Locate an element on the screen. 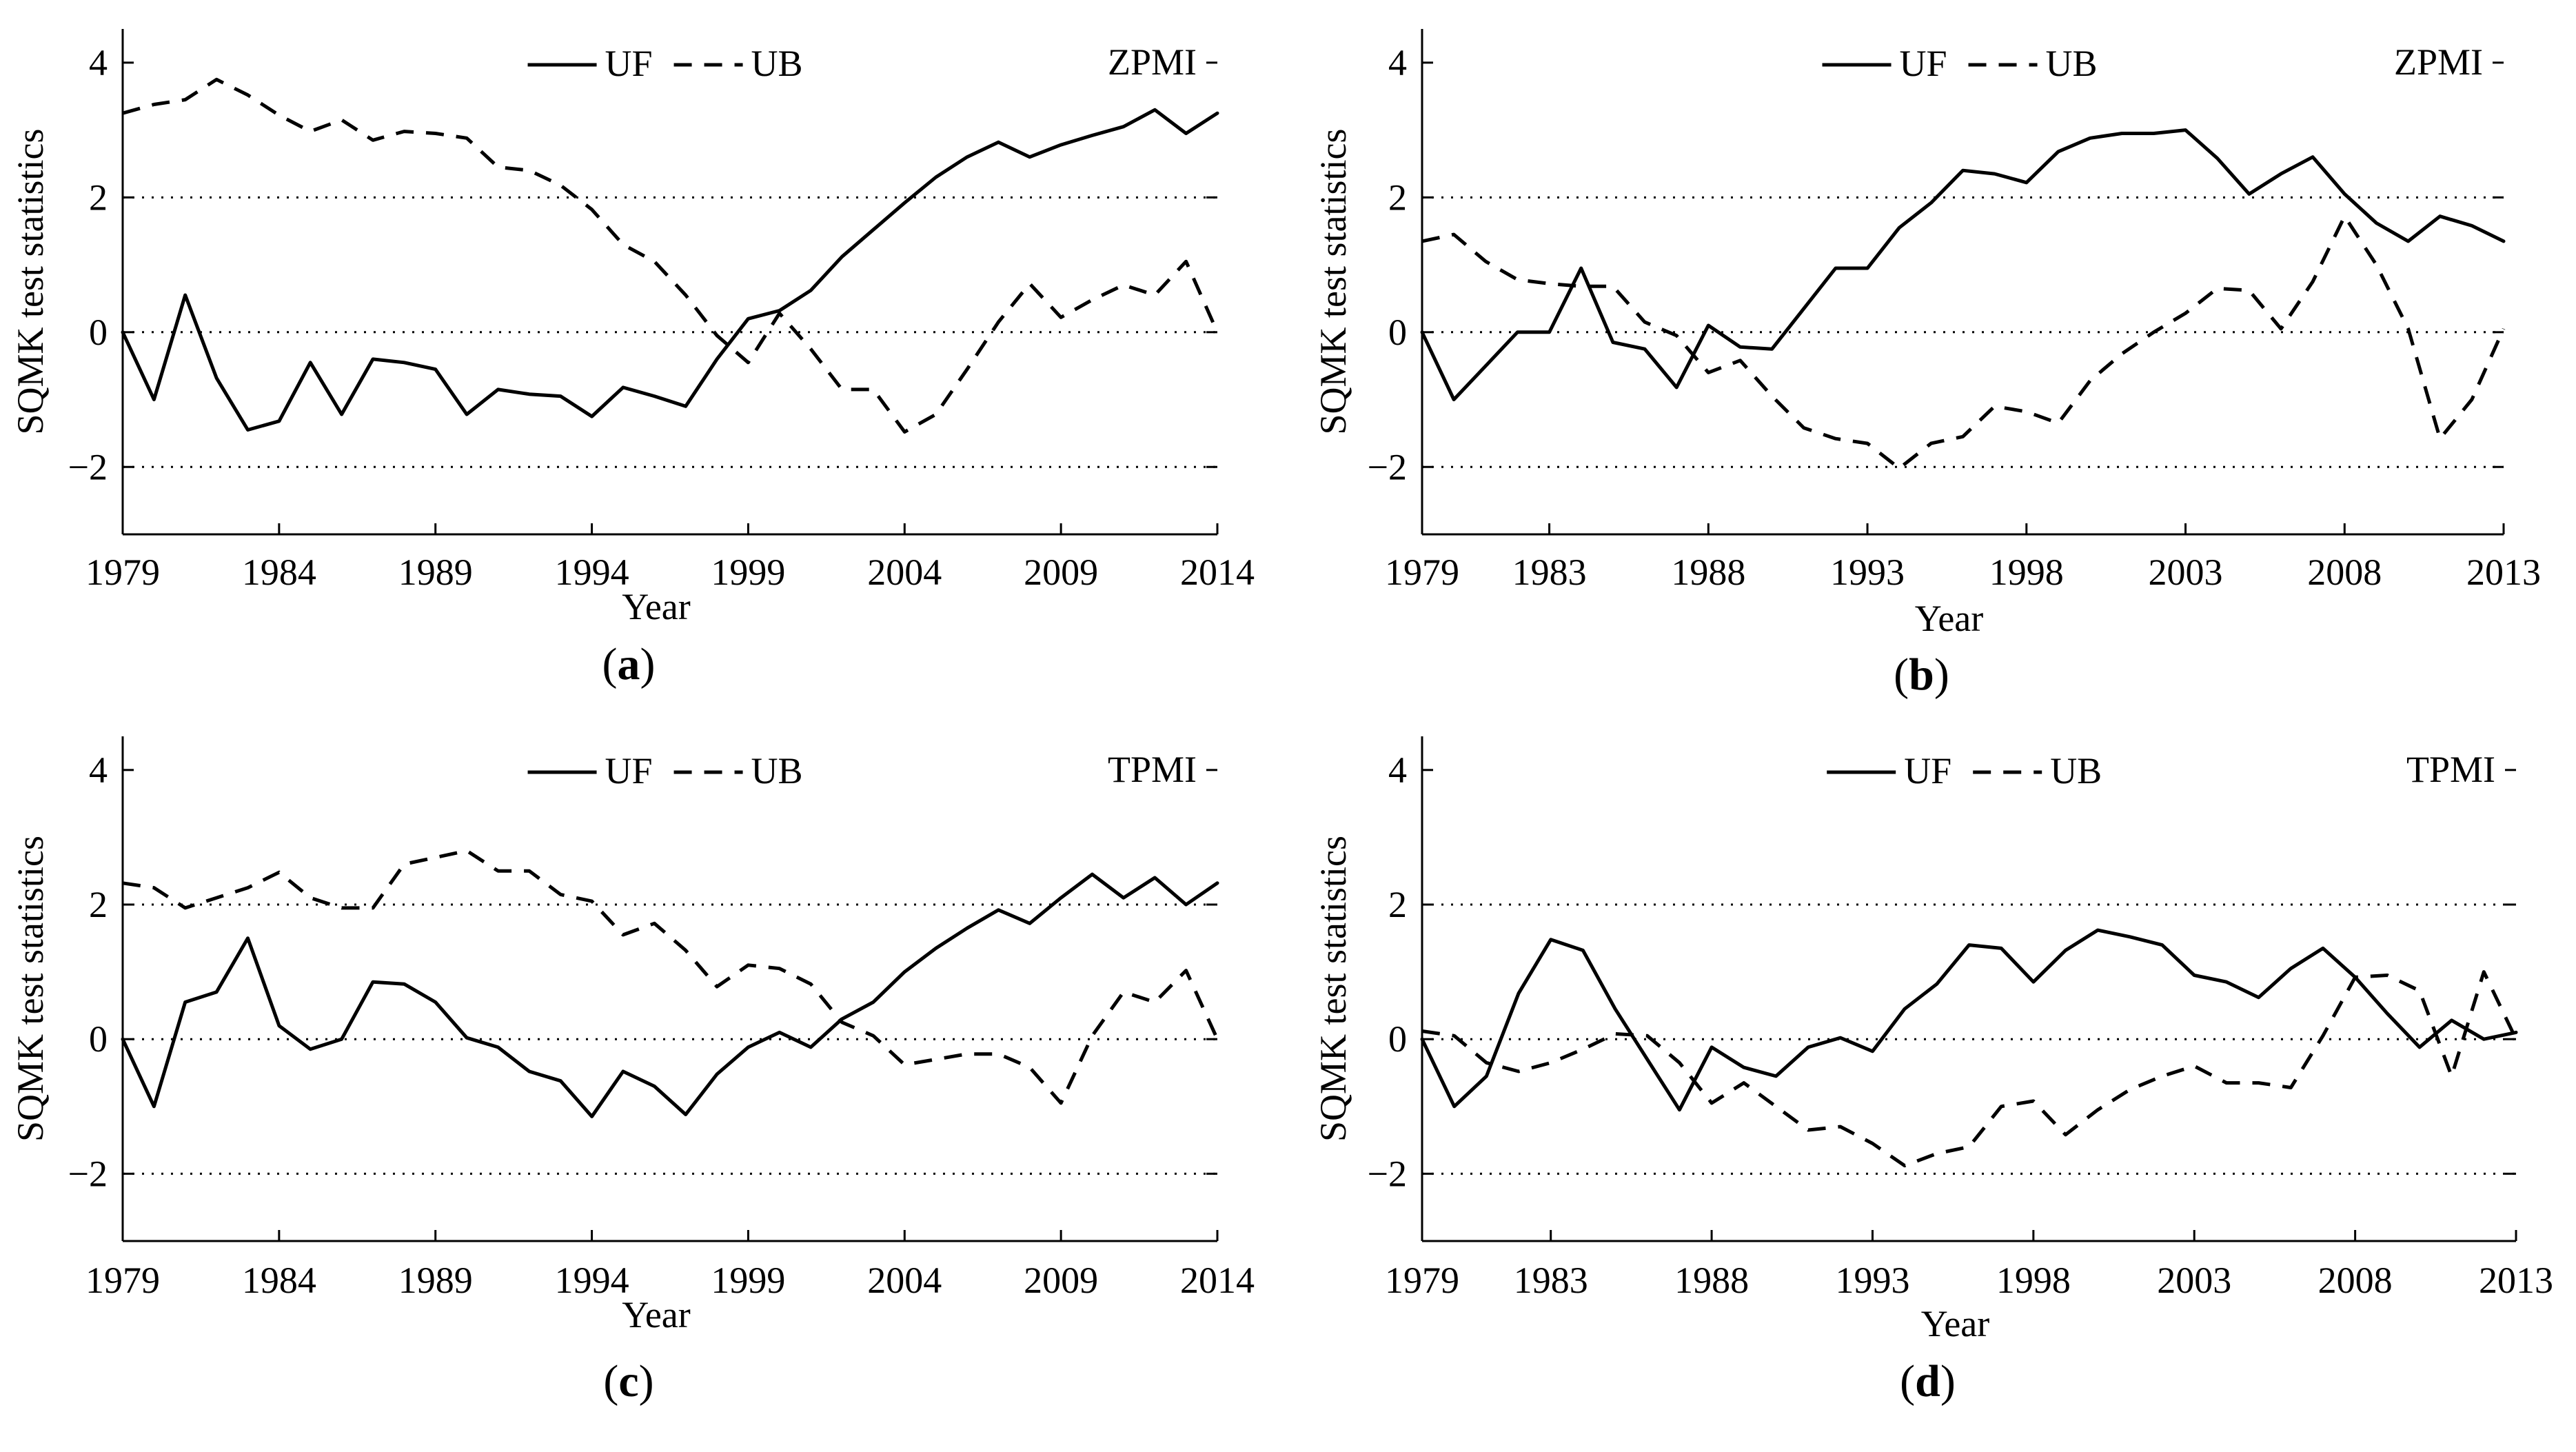 The width and height of the screenshot is (2576, 1452). panel-caption: (b) is located at coordinates (1921, 674).